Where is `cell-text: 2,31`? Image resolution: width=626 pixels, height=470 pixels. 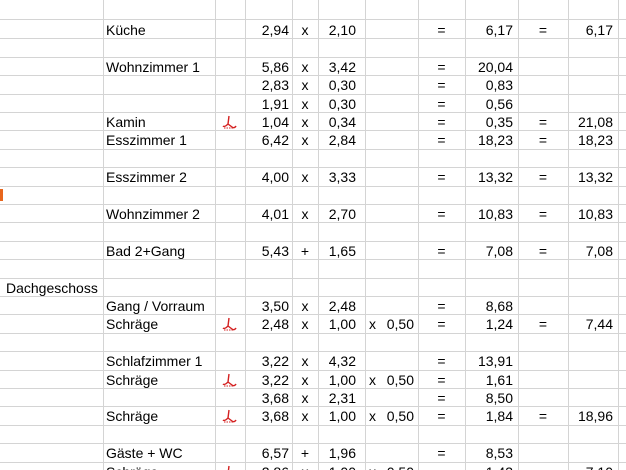 cell-text: 2,31 is located at coordinates (342, 398).